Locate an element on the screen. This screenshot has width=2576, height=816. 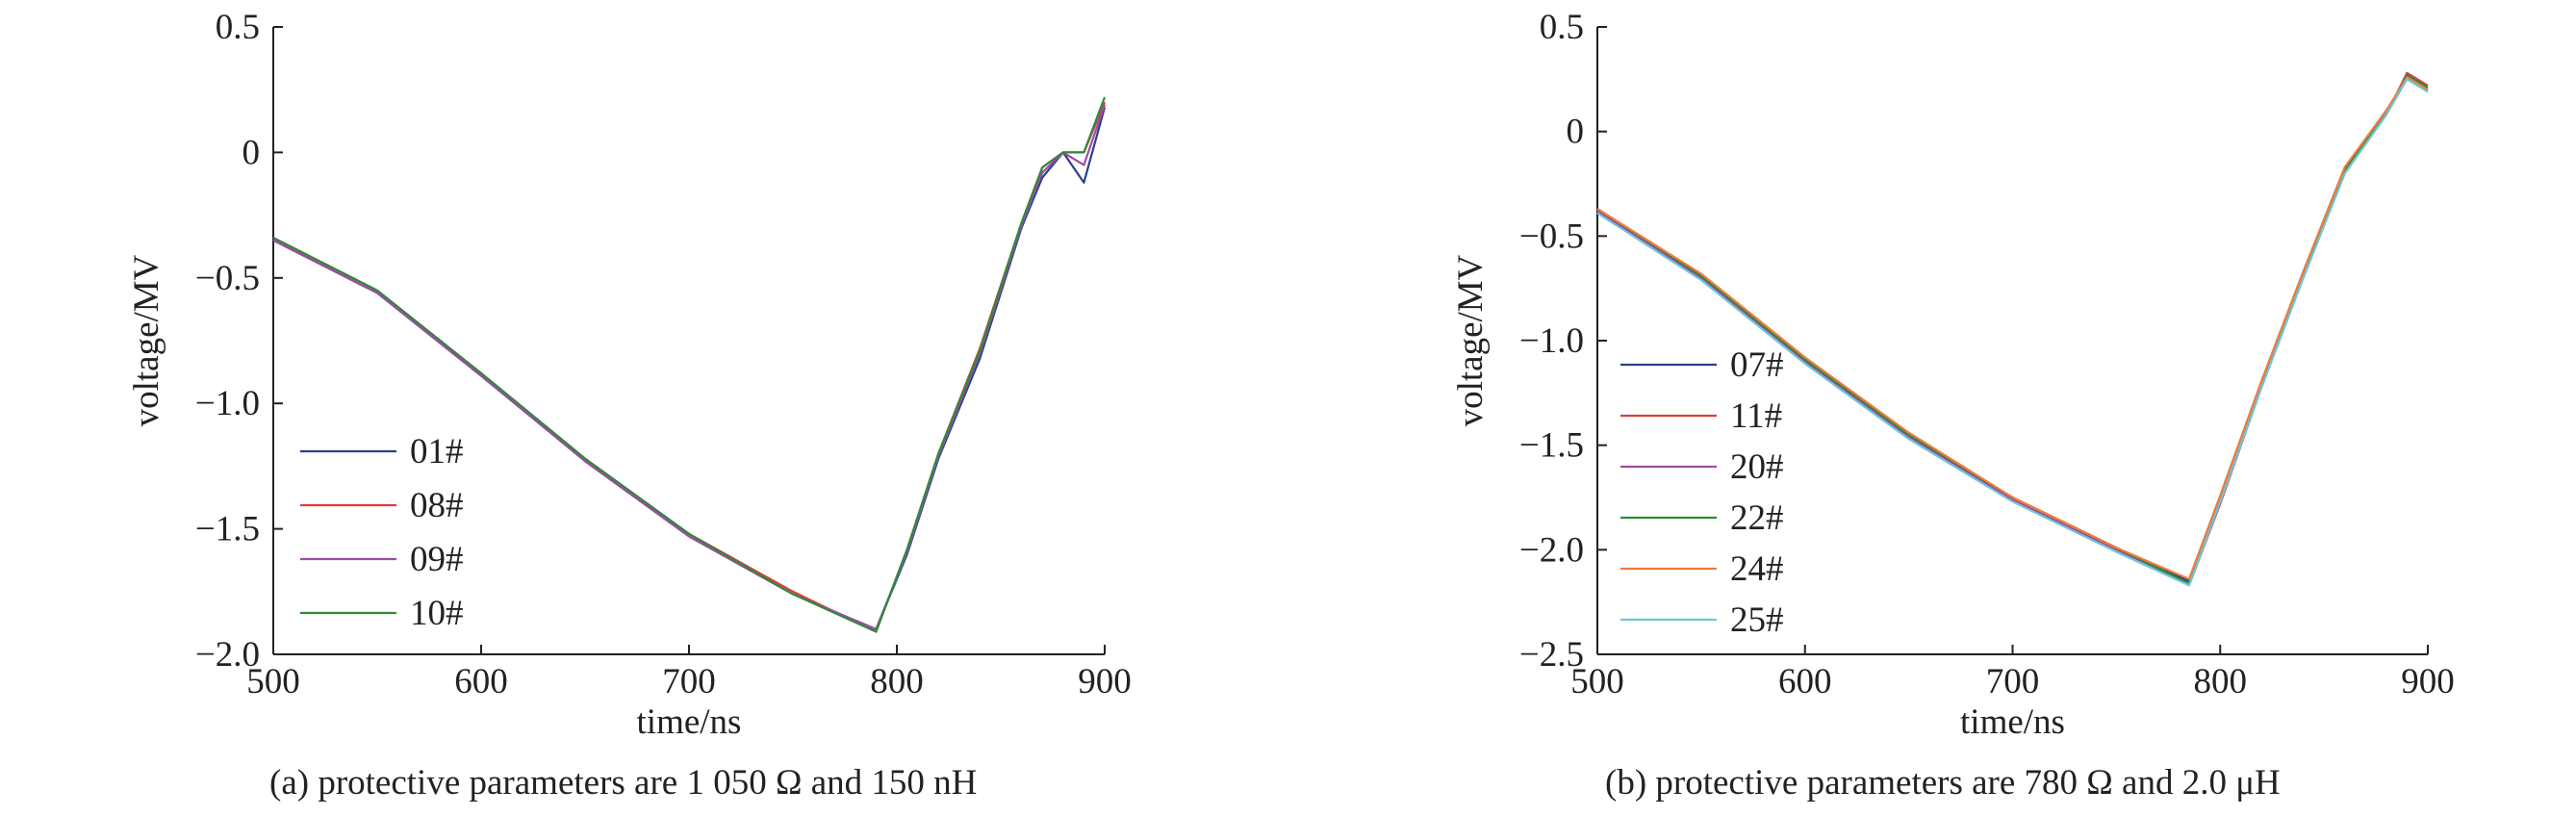
legend-label: 25# is located at coordinates (1757, 620).